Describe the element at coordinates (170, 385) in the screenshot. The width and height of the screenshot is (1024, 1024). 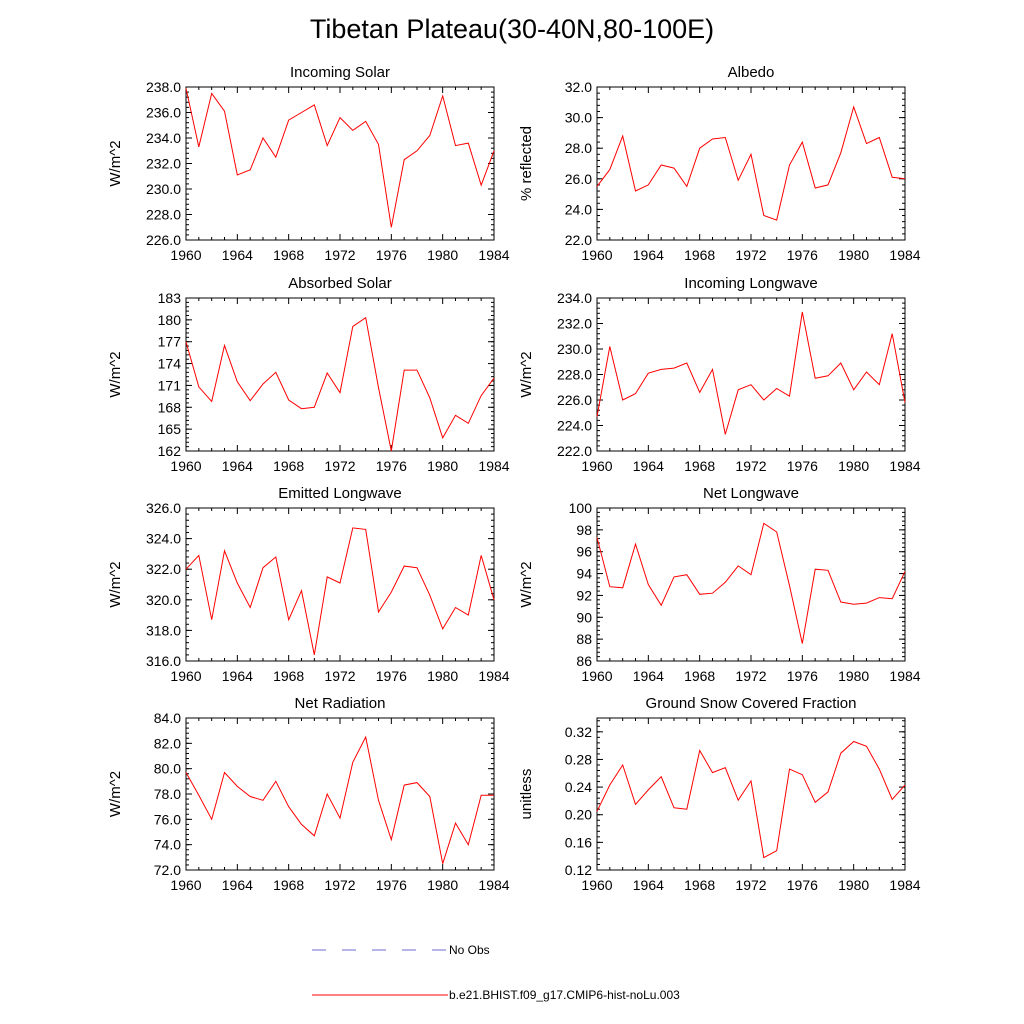
I see `y-tick-label: 171` at that location.